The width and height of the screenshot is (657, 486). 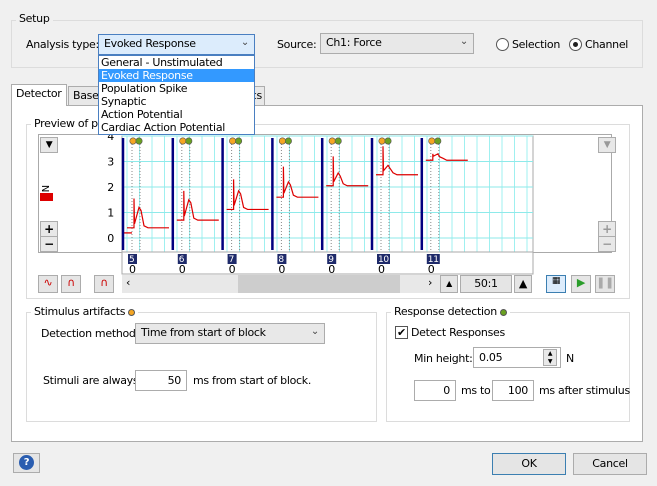 What do you see at coordinates (142, 114) in the screenshot?
I see `option-action-potential: Action Potential` at bounding box center [142, 114].